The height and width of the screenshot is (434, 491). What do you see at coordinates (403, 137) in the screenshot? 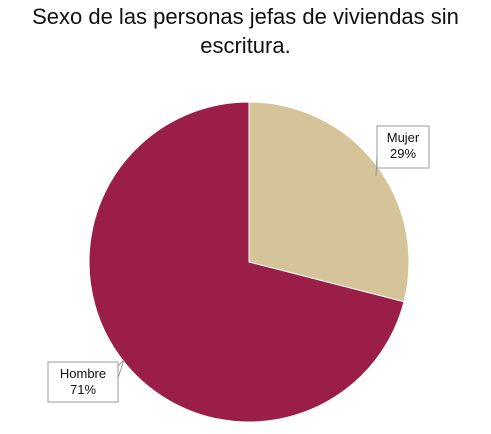
I see `slice-label-mujer: Mujer` at bounding box center [403, 137].